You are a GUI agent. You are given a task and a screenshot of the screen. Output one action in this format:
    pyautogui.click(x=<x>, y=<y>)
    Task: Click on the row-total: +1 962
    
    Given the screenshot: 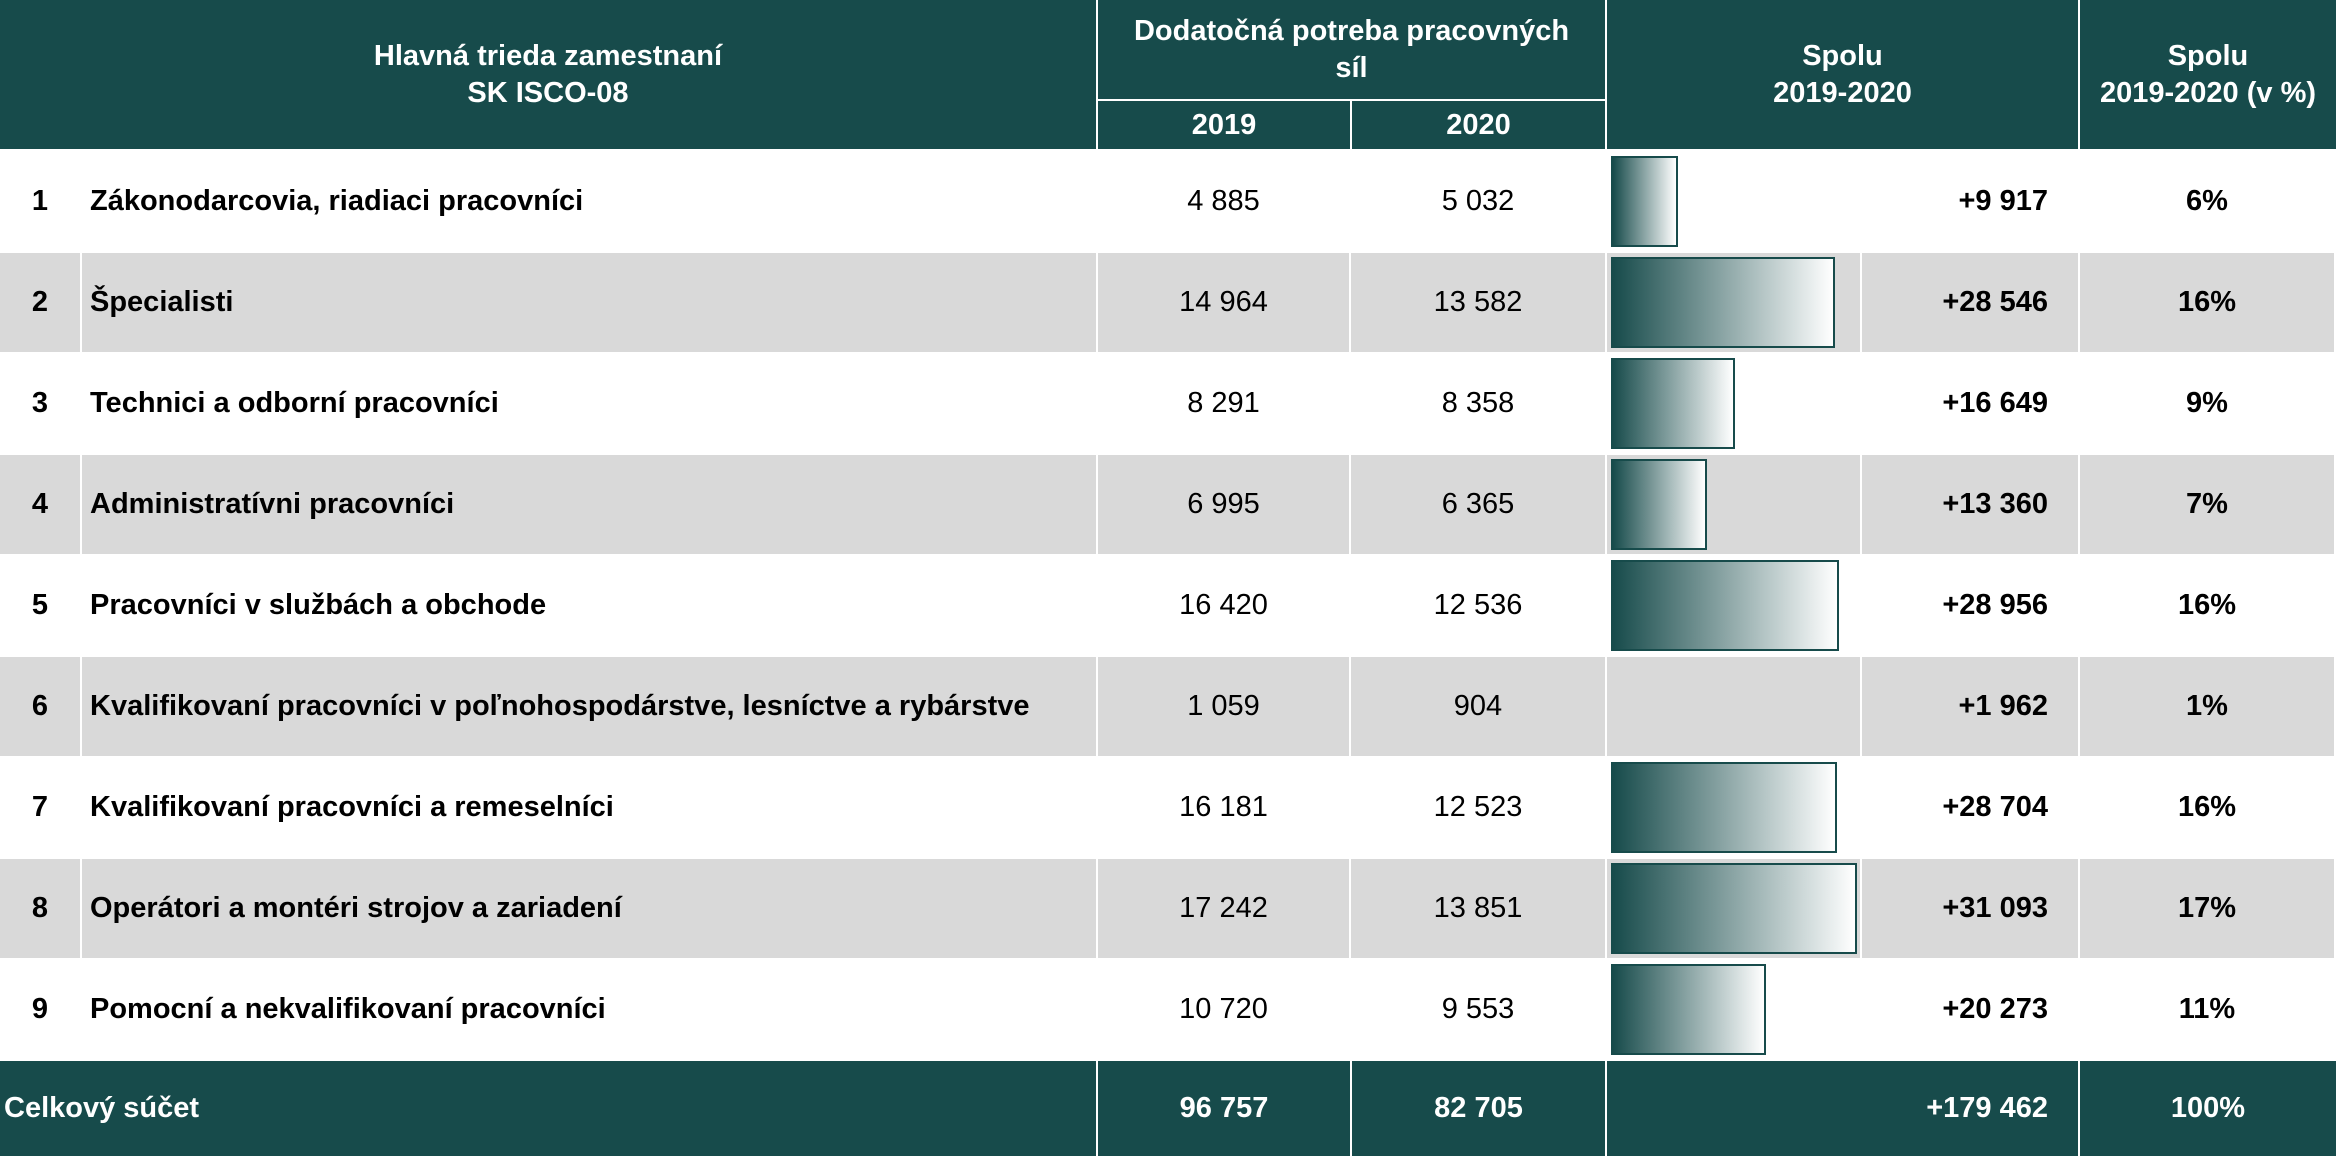 What is the action you would take?
    pyautogui.click(x=1970, y=706)
    